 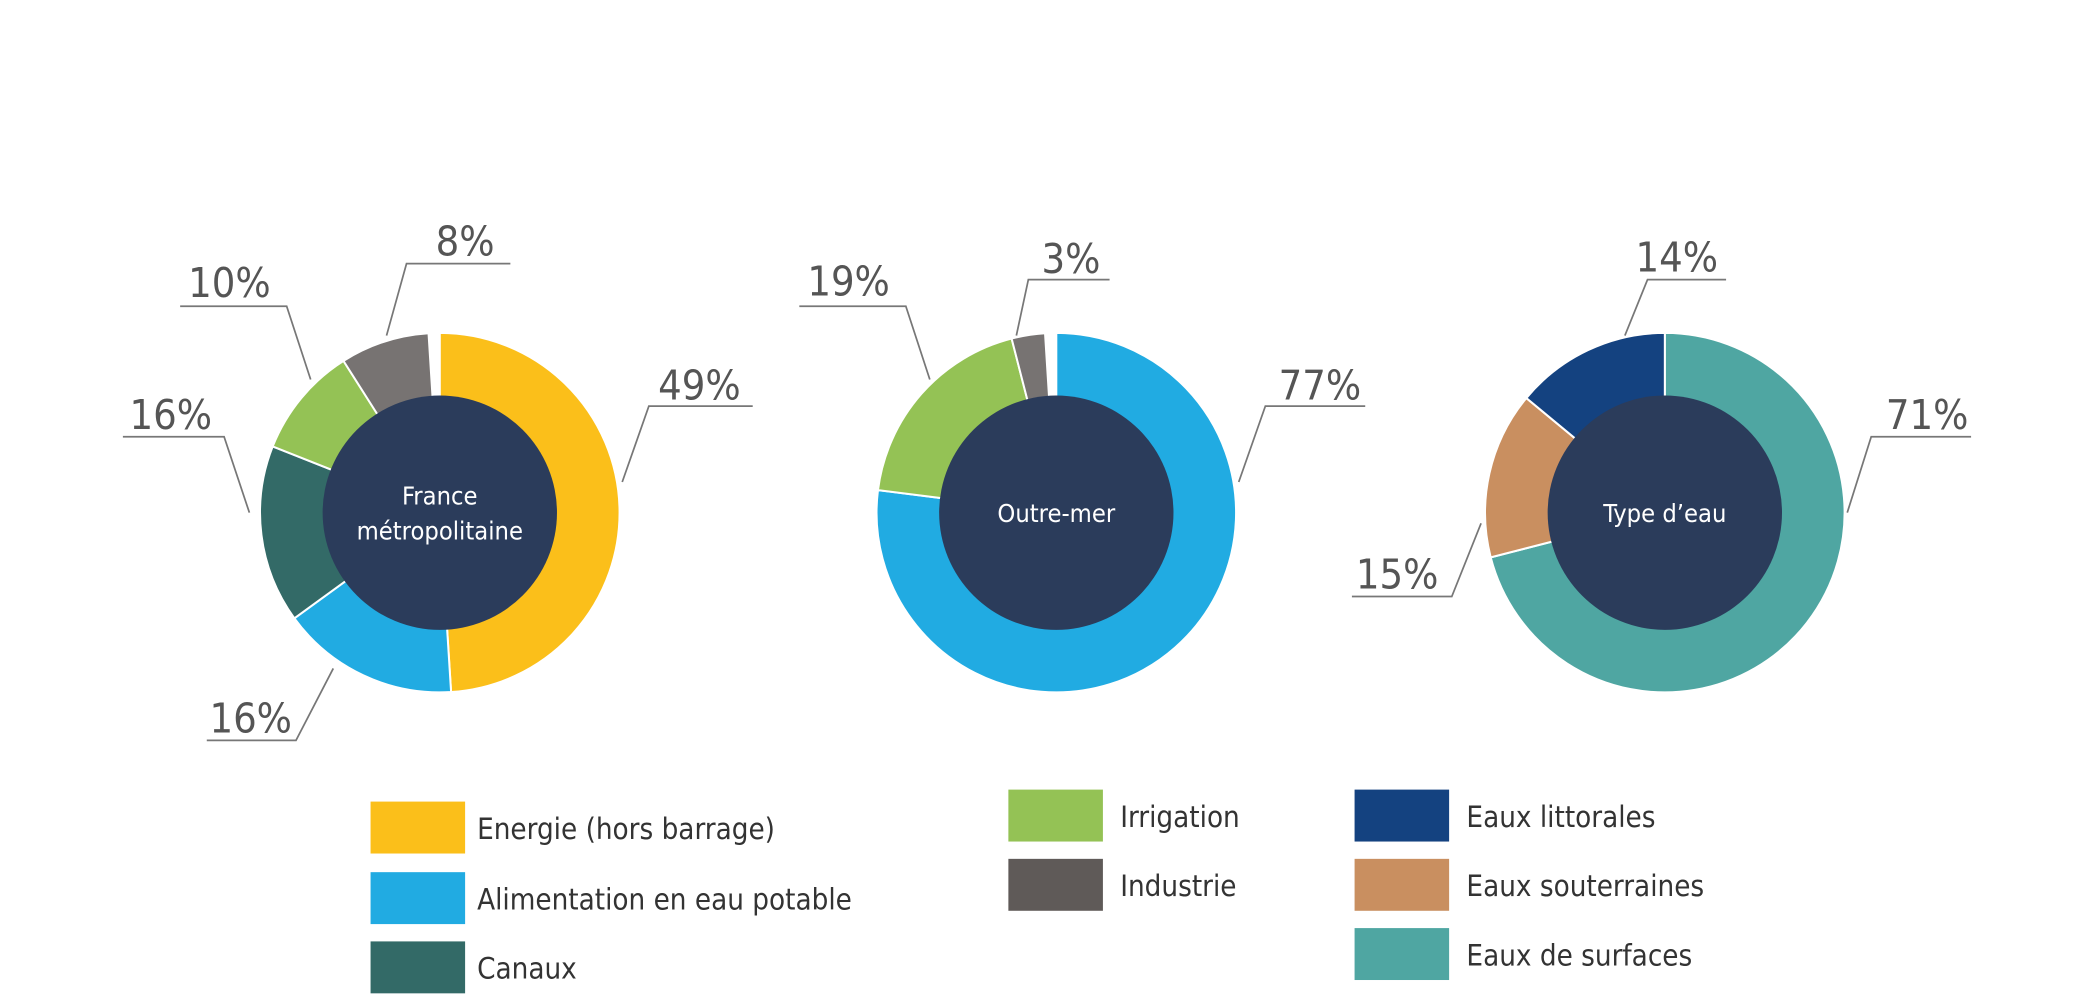 What do you see at coordinates (1560, 817) in the screenshot?
I see `legend-label: Eaux littorales` at bounding box center [1560, 817].